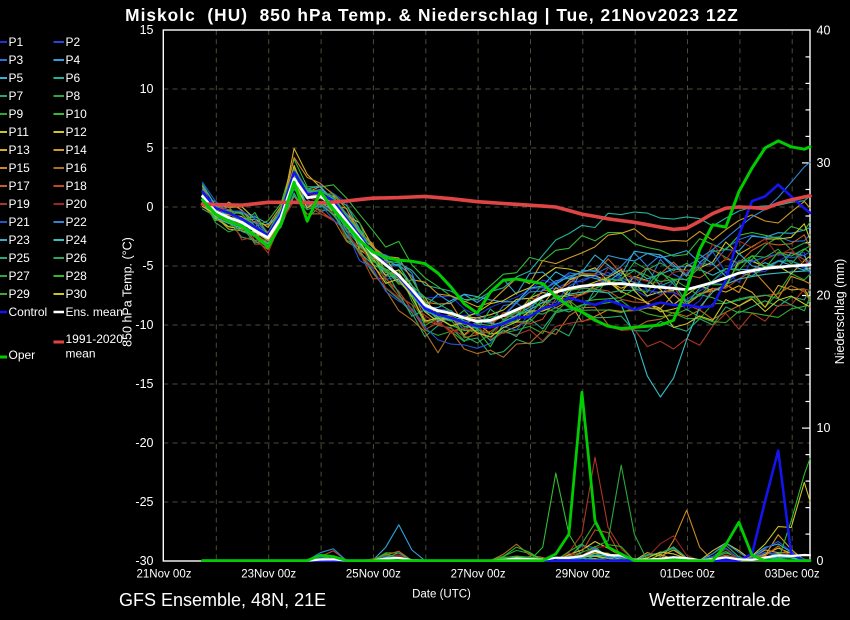  What do you see at coordinates (144, 384) in the screenshot?
I see `svg-text: -15` at bounding box center [144, 384].